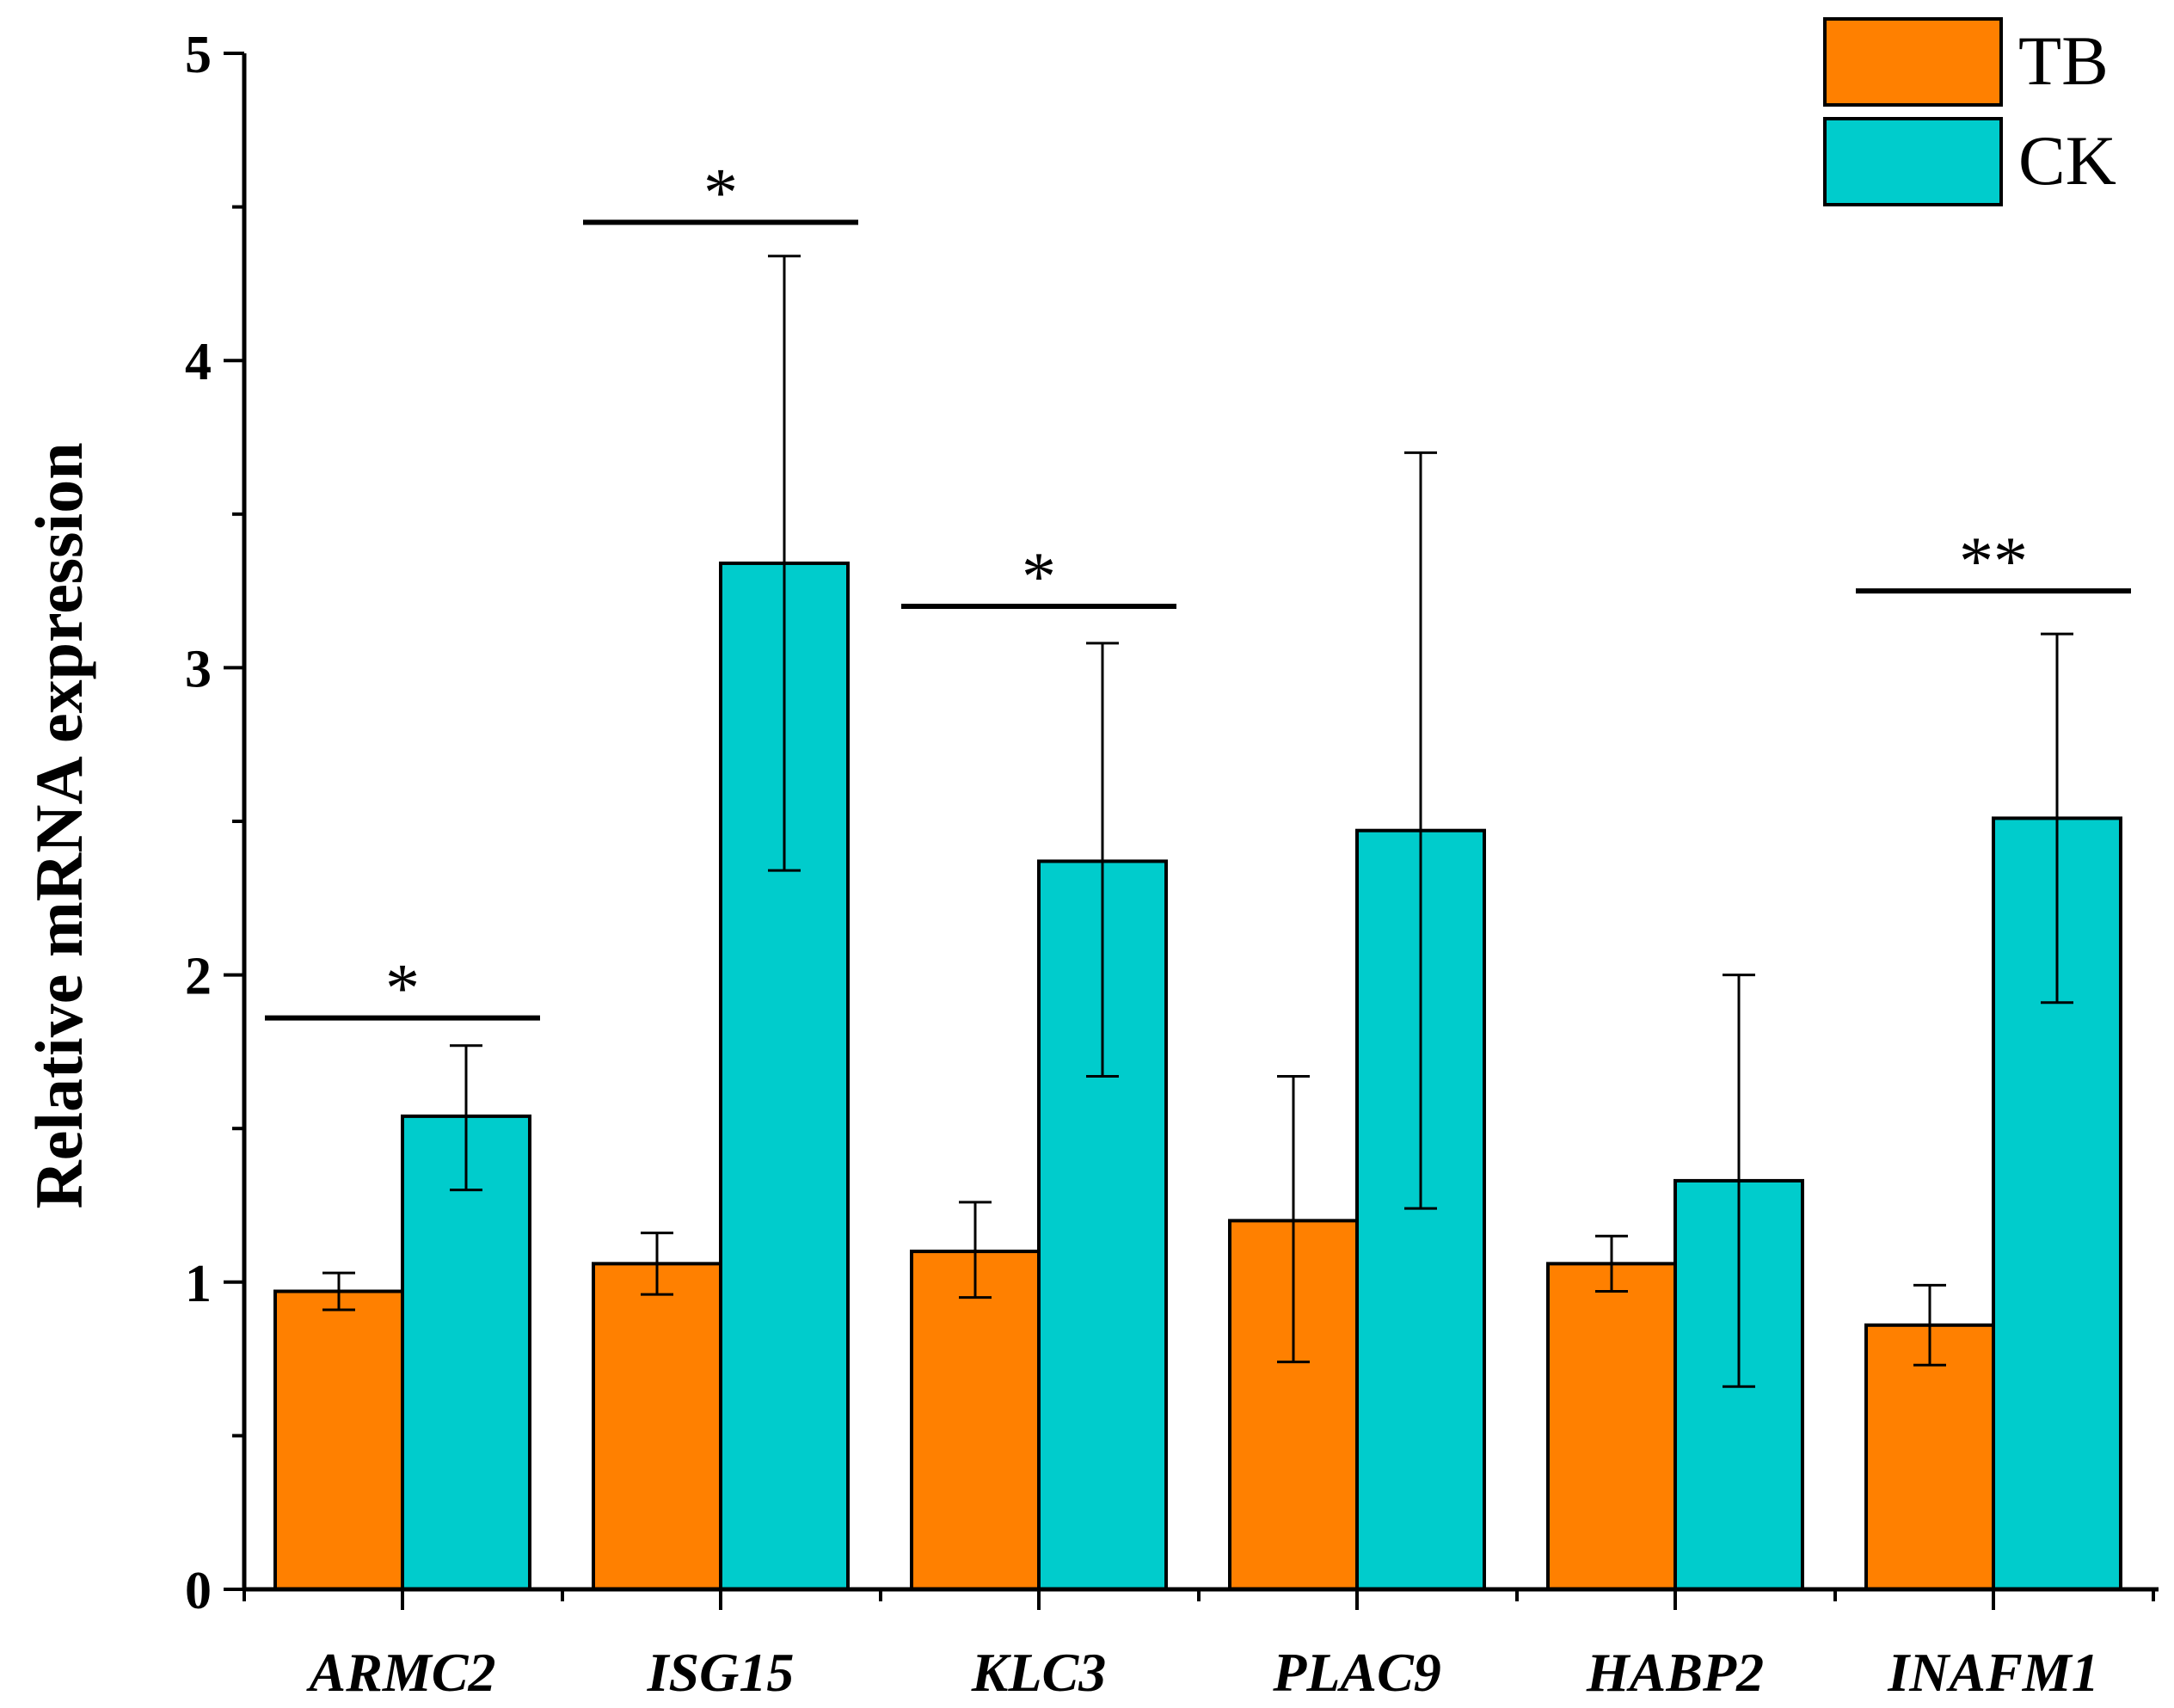 The image size is (2174, 1708). Describe the element at coordinates (1356, 1672) in the screenshot. I see `x-tick-label-plac9: PLAC9` at that location.